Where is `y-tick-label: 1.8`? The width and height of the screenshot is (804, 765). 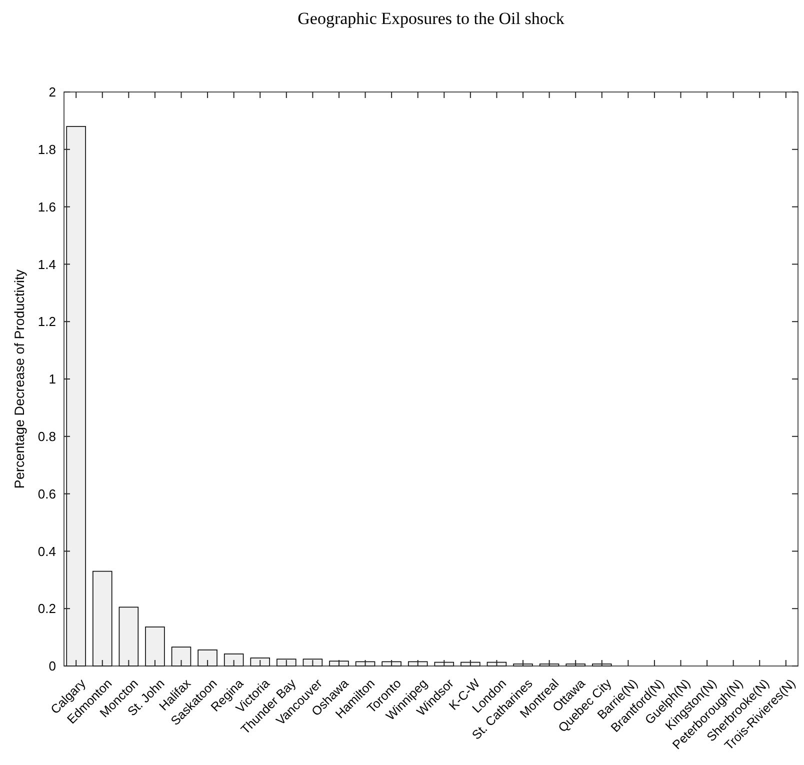 y-tick-label: 1.8 is located at coordinates (47, 149).